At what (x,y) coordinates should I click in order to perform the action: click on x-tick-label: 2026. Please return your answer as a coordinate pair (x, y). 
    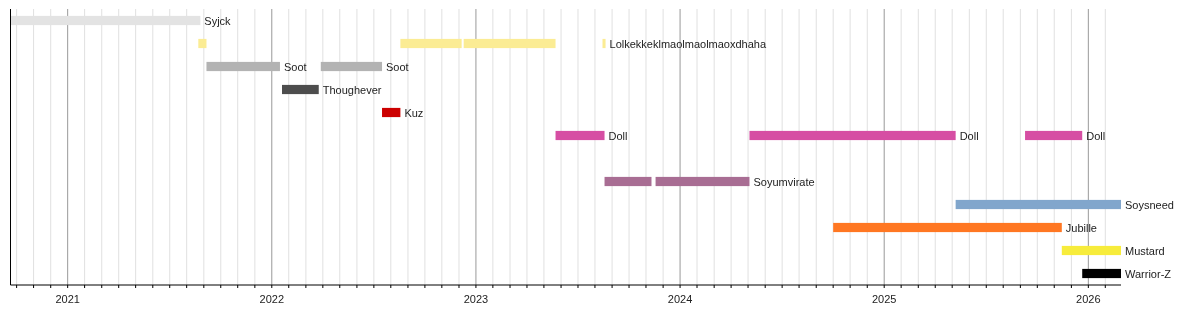
    Looking at the image, I should click on (1088, 299).